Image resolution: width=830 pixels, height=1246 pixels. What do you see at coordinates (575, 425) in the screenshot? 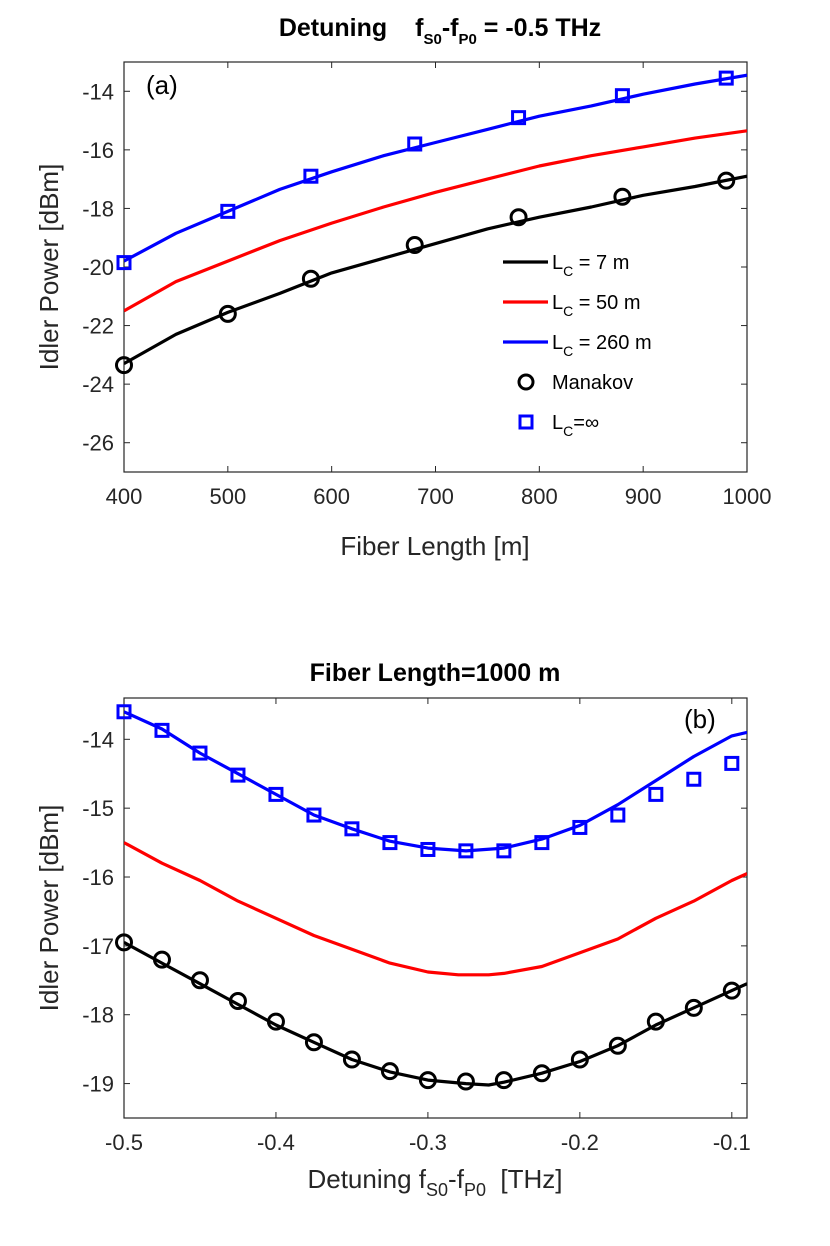
I see `legend-label-inf: LC=∞` at bounding box center [575, 425].